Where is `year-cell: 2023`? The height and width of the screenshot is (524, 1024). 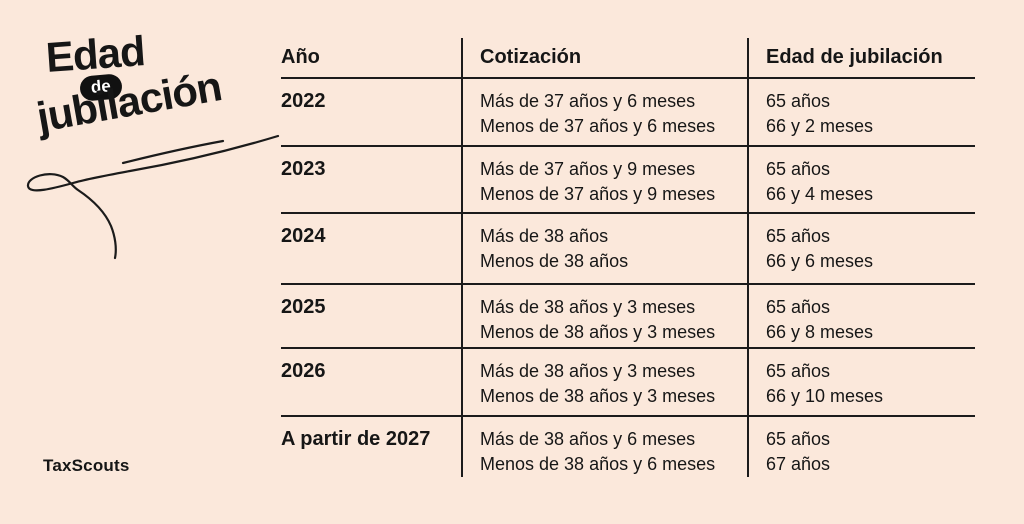
year-cell: 2023 is located at coordinates (371, 178).